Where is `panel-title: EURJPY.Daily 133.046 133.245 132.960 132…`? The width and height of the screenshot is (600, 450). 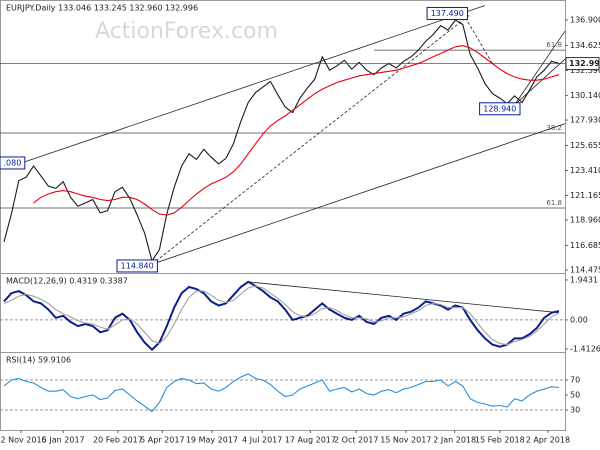
panel-title: EURJPY.Daily 133.046 133.245 132.960 132… is located at coordinates (102, 8).